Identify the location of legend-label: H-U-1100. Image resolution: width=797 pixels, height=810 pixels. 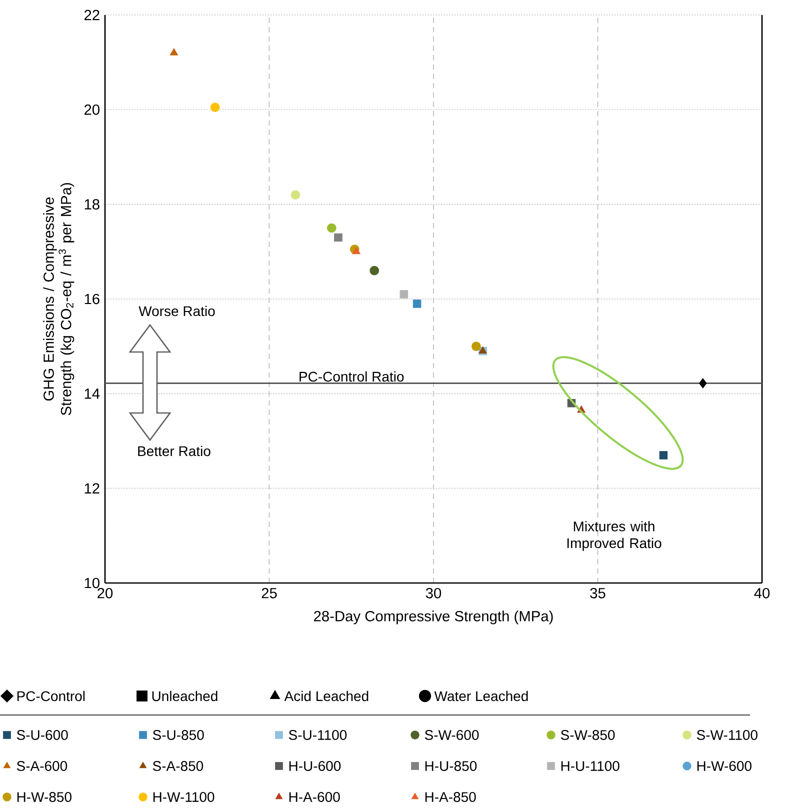
(590, 766).